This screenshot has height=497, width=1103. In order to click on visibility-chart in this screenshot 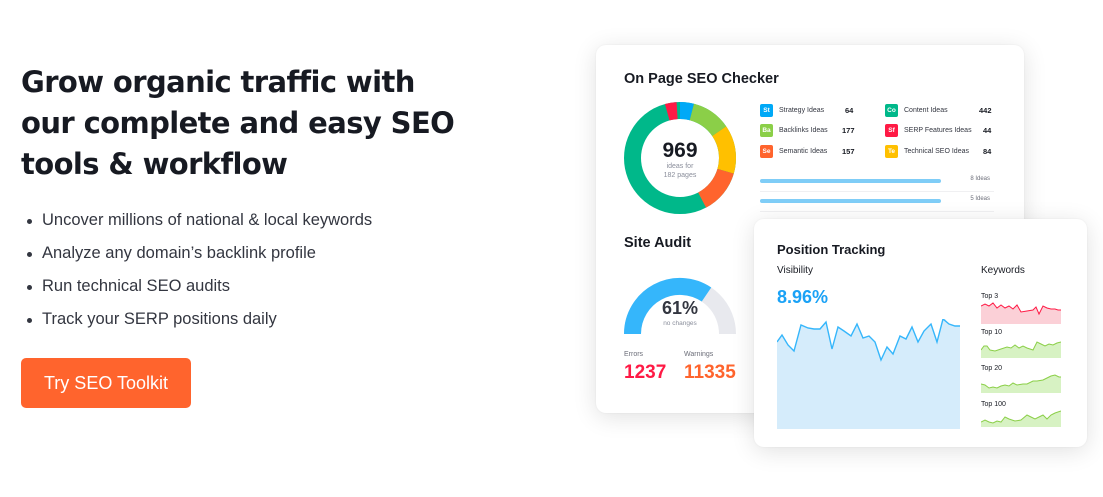, I will do `click(868, 374)`.